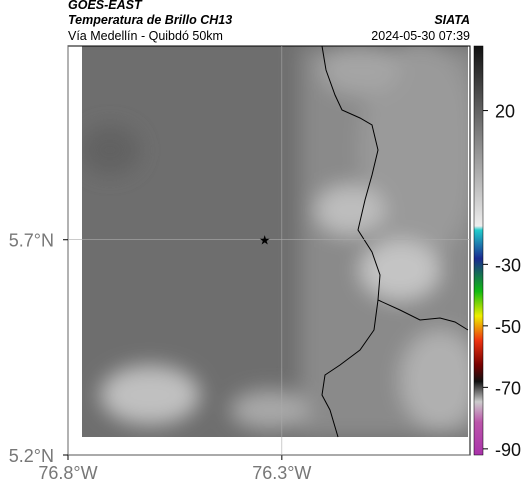 The height and width of the screenshot is (491, 526). What do you see at coordinates (508, 388) in the screenshot?
I see `colorbar-tick-label: -70` at bounding box center [508, 388].